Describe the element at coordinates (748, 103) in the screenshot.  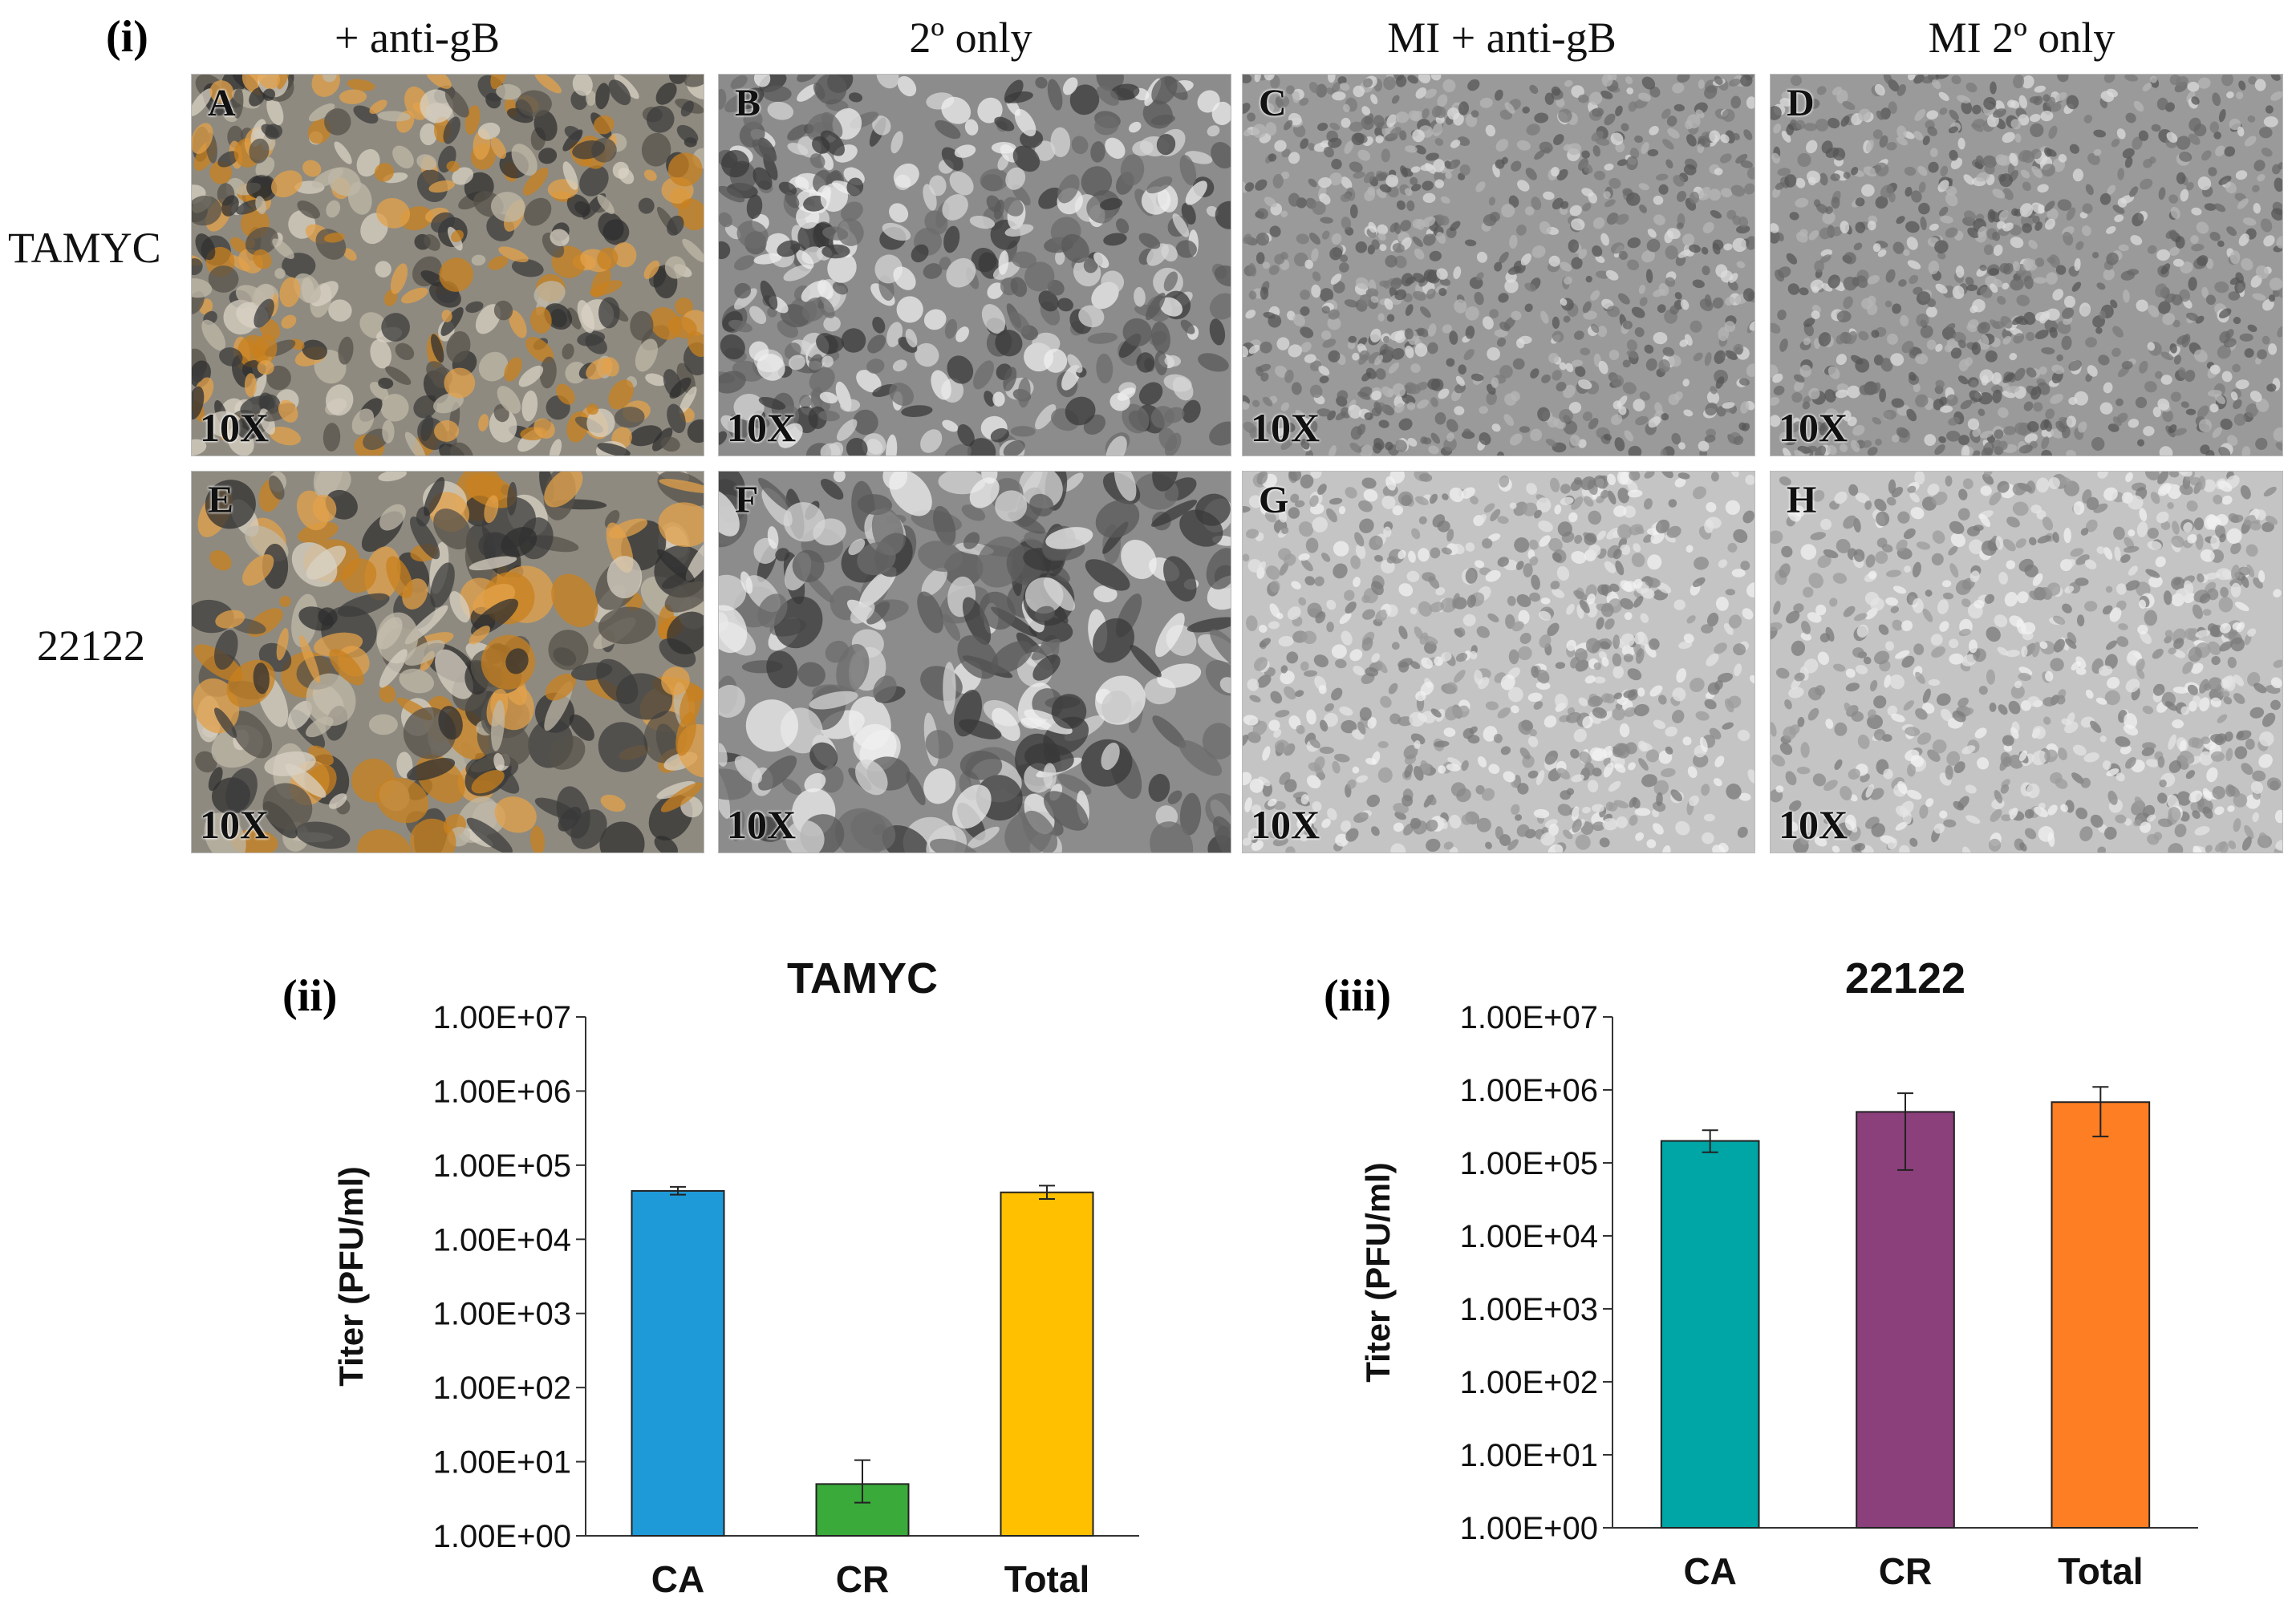
I see `micrograph-letter: B` at that location.